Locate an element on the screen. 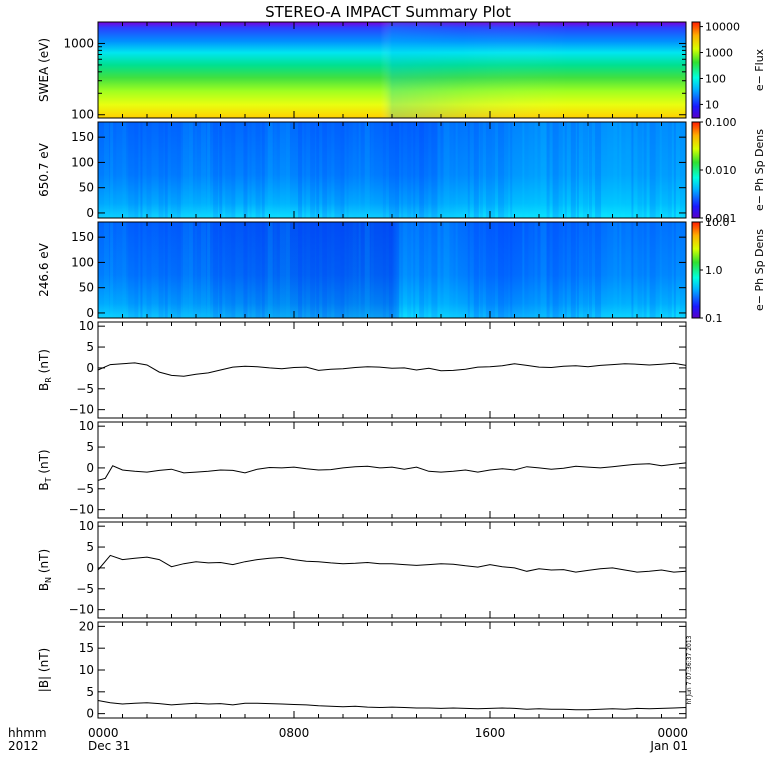 The width and height of the screenshot is (780, 780). y-axis-label: 246.6 eV is located at coordinates (44, 269).